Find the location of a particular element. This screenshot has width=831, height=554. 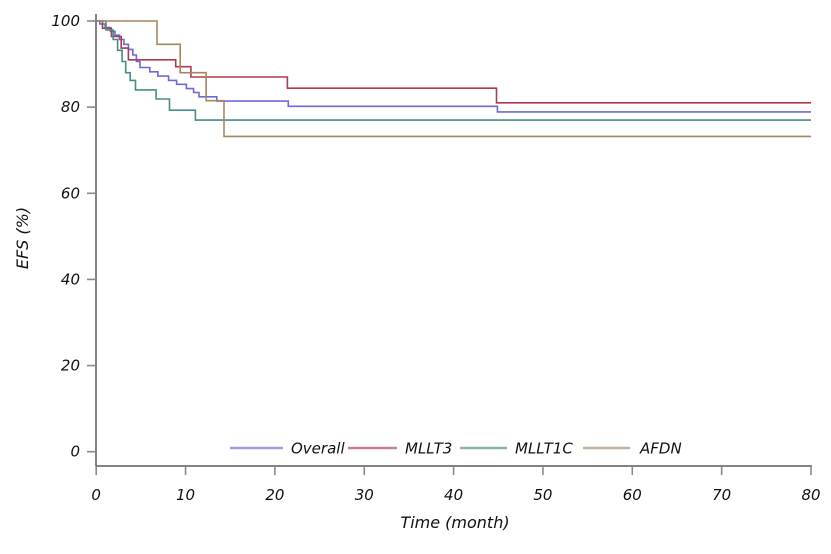

legend-label-mllt1c: MLLT1C is located at coordinates (544, 449).